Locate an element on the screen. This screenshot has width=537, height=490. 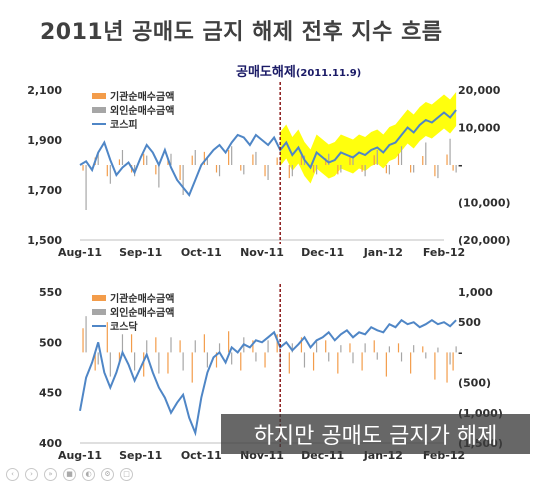
y-right-tick-label: (20,000) is located at coordinates (484, 240).